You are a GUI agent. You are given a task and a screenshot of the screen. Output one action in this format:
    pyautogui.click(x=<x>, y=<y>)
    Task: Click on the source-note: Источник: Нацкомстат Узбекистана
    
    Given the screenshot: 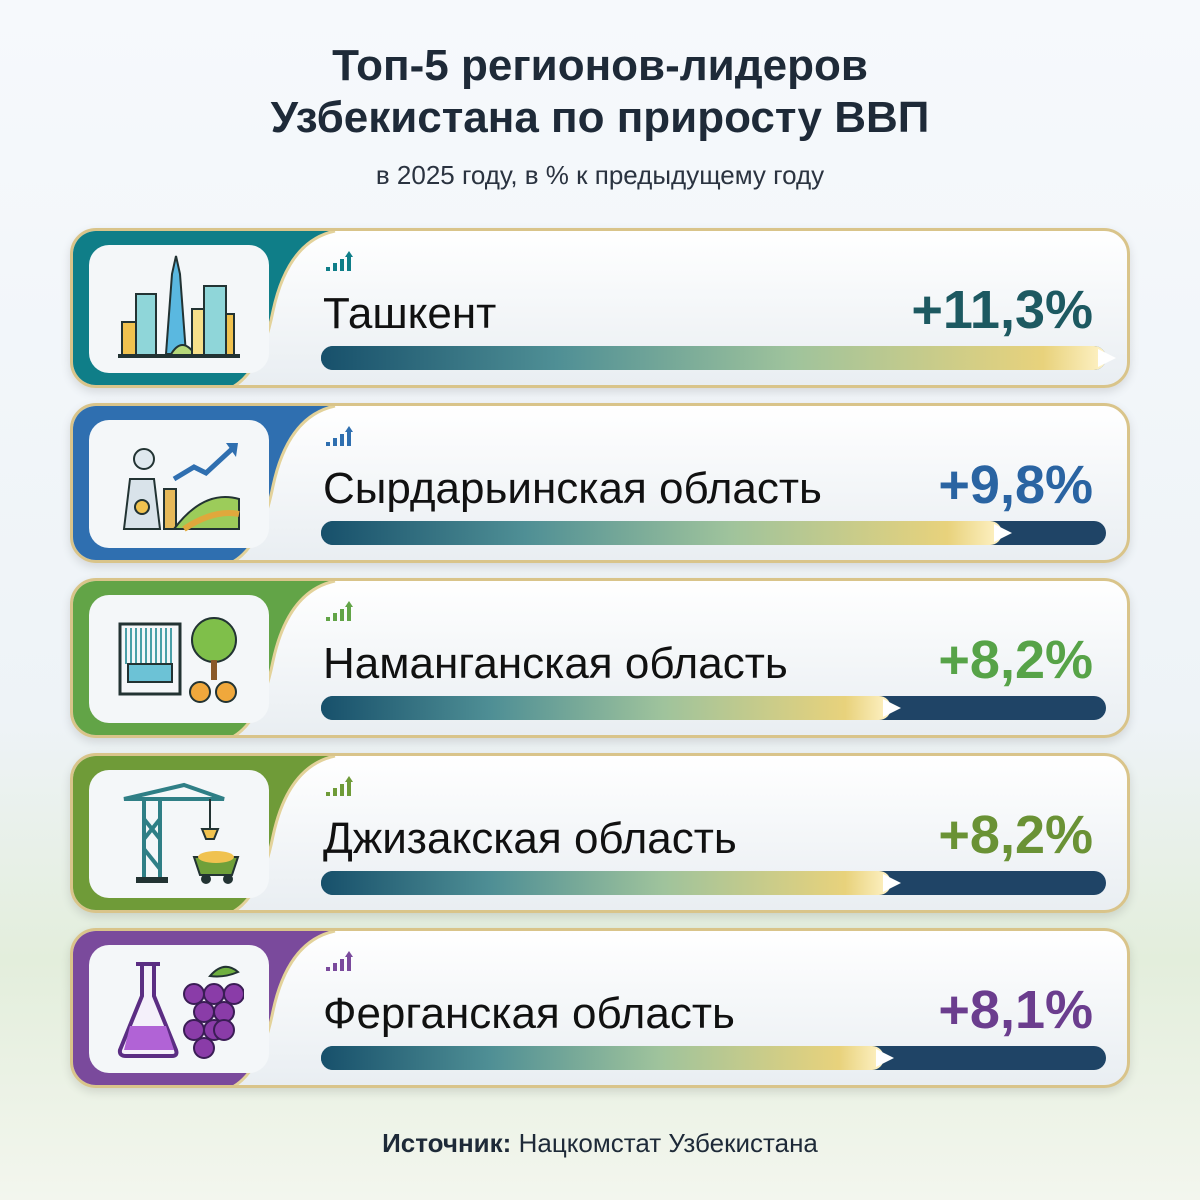 What is the action you would take?
    pyautogui.click(x=600, y=1143)
    